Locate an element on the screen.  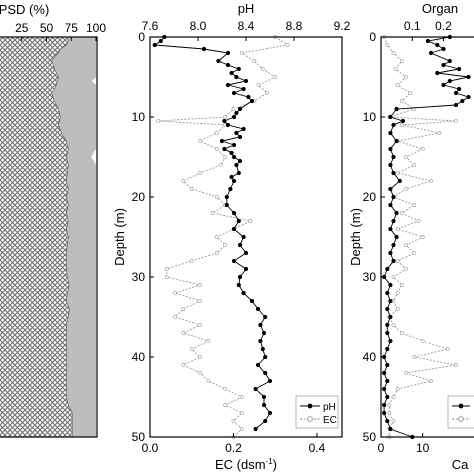
ec-tick-label: 0.2 is located at coordinates (233, 448).